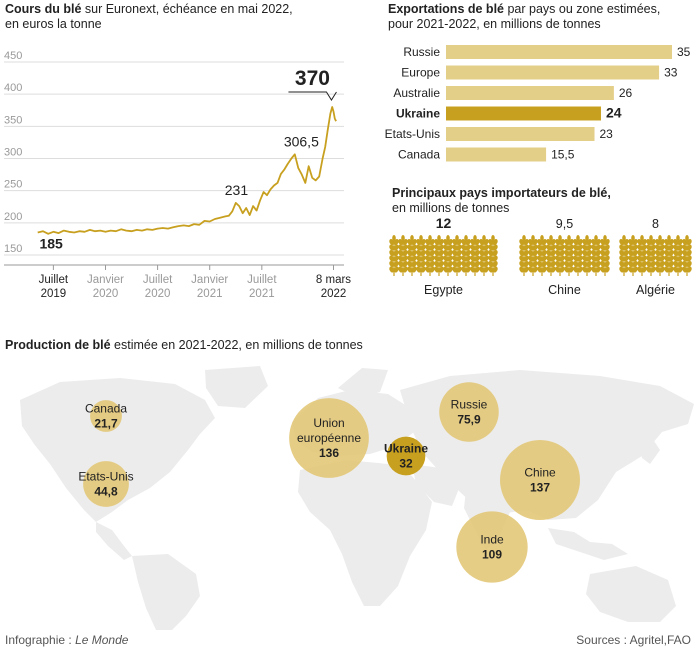 The width and height of the screenshot is (700, 653). Describe the element at coordinates (650, 451) in the screenshot. I see `land-japan` at that location.